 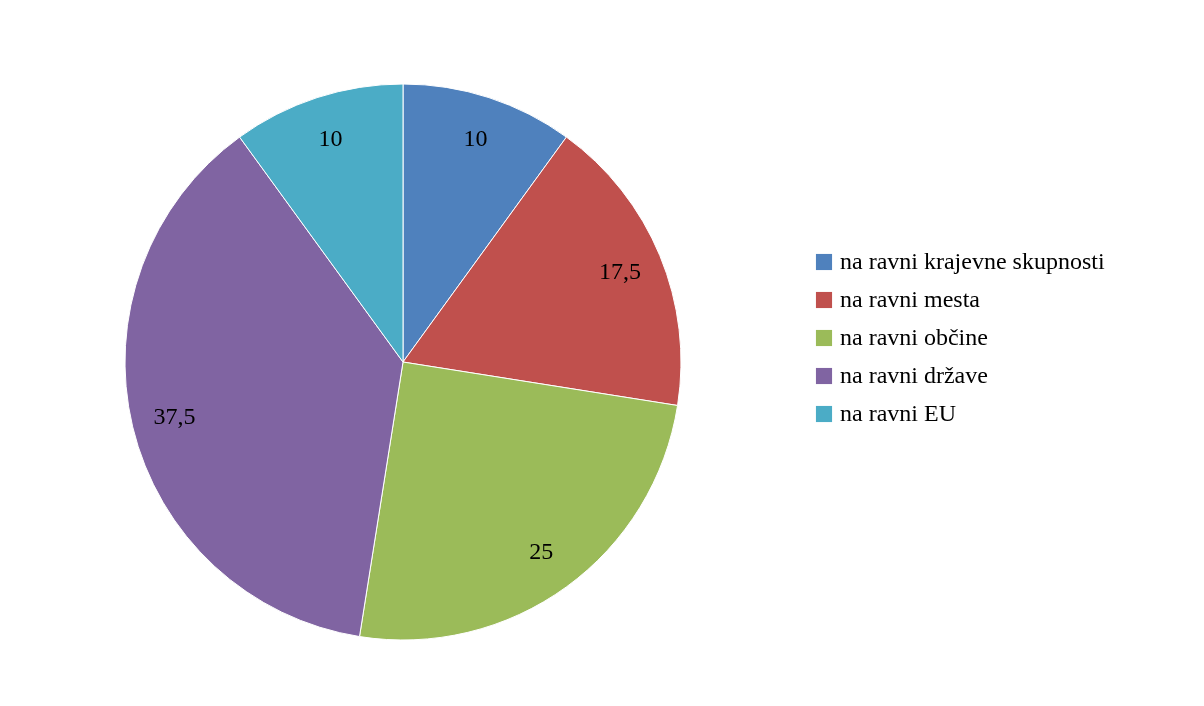 What do you see at coordinates (910, 299) in the screenshot?
I see `legend-label: na ravni mesta` at bounding box center [910, 299].